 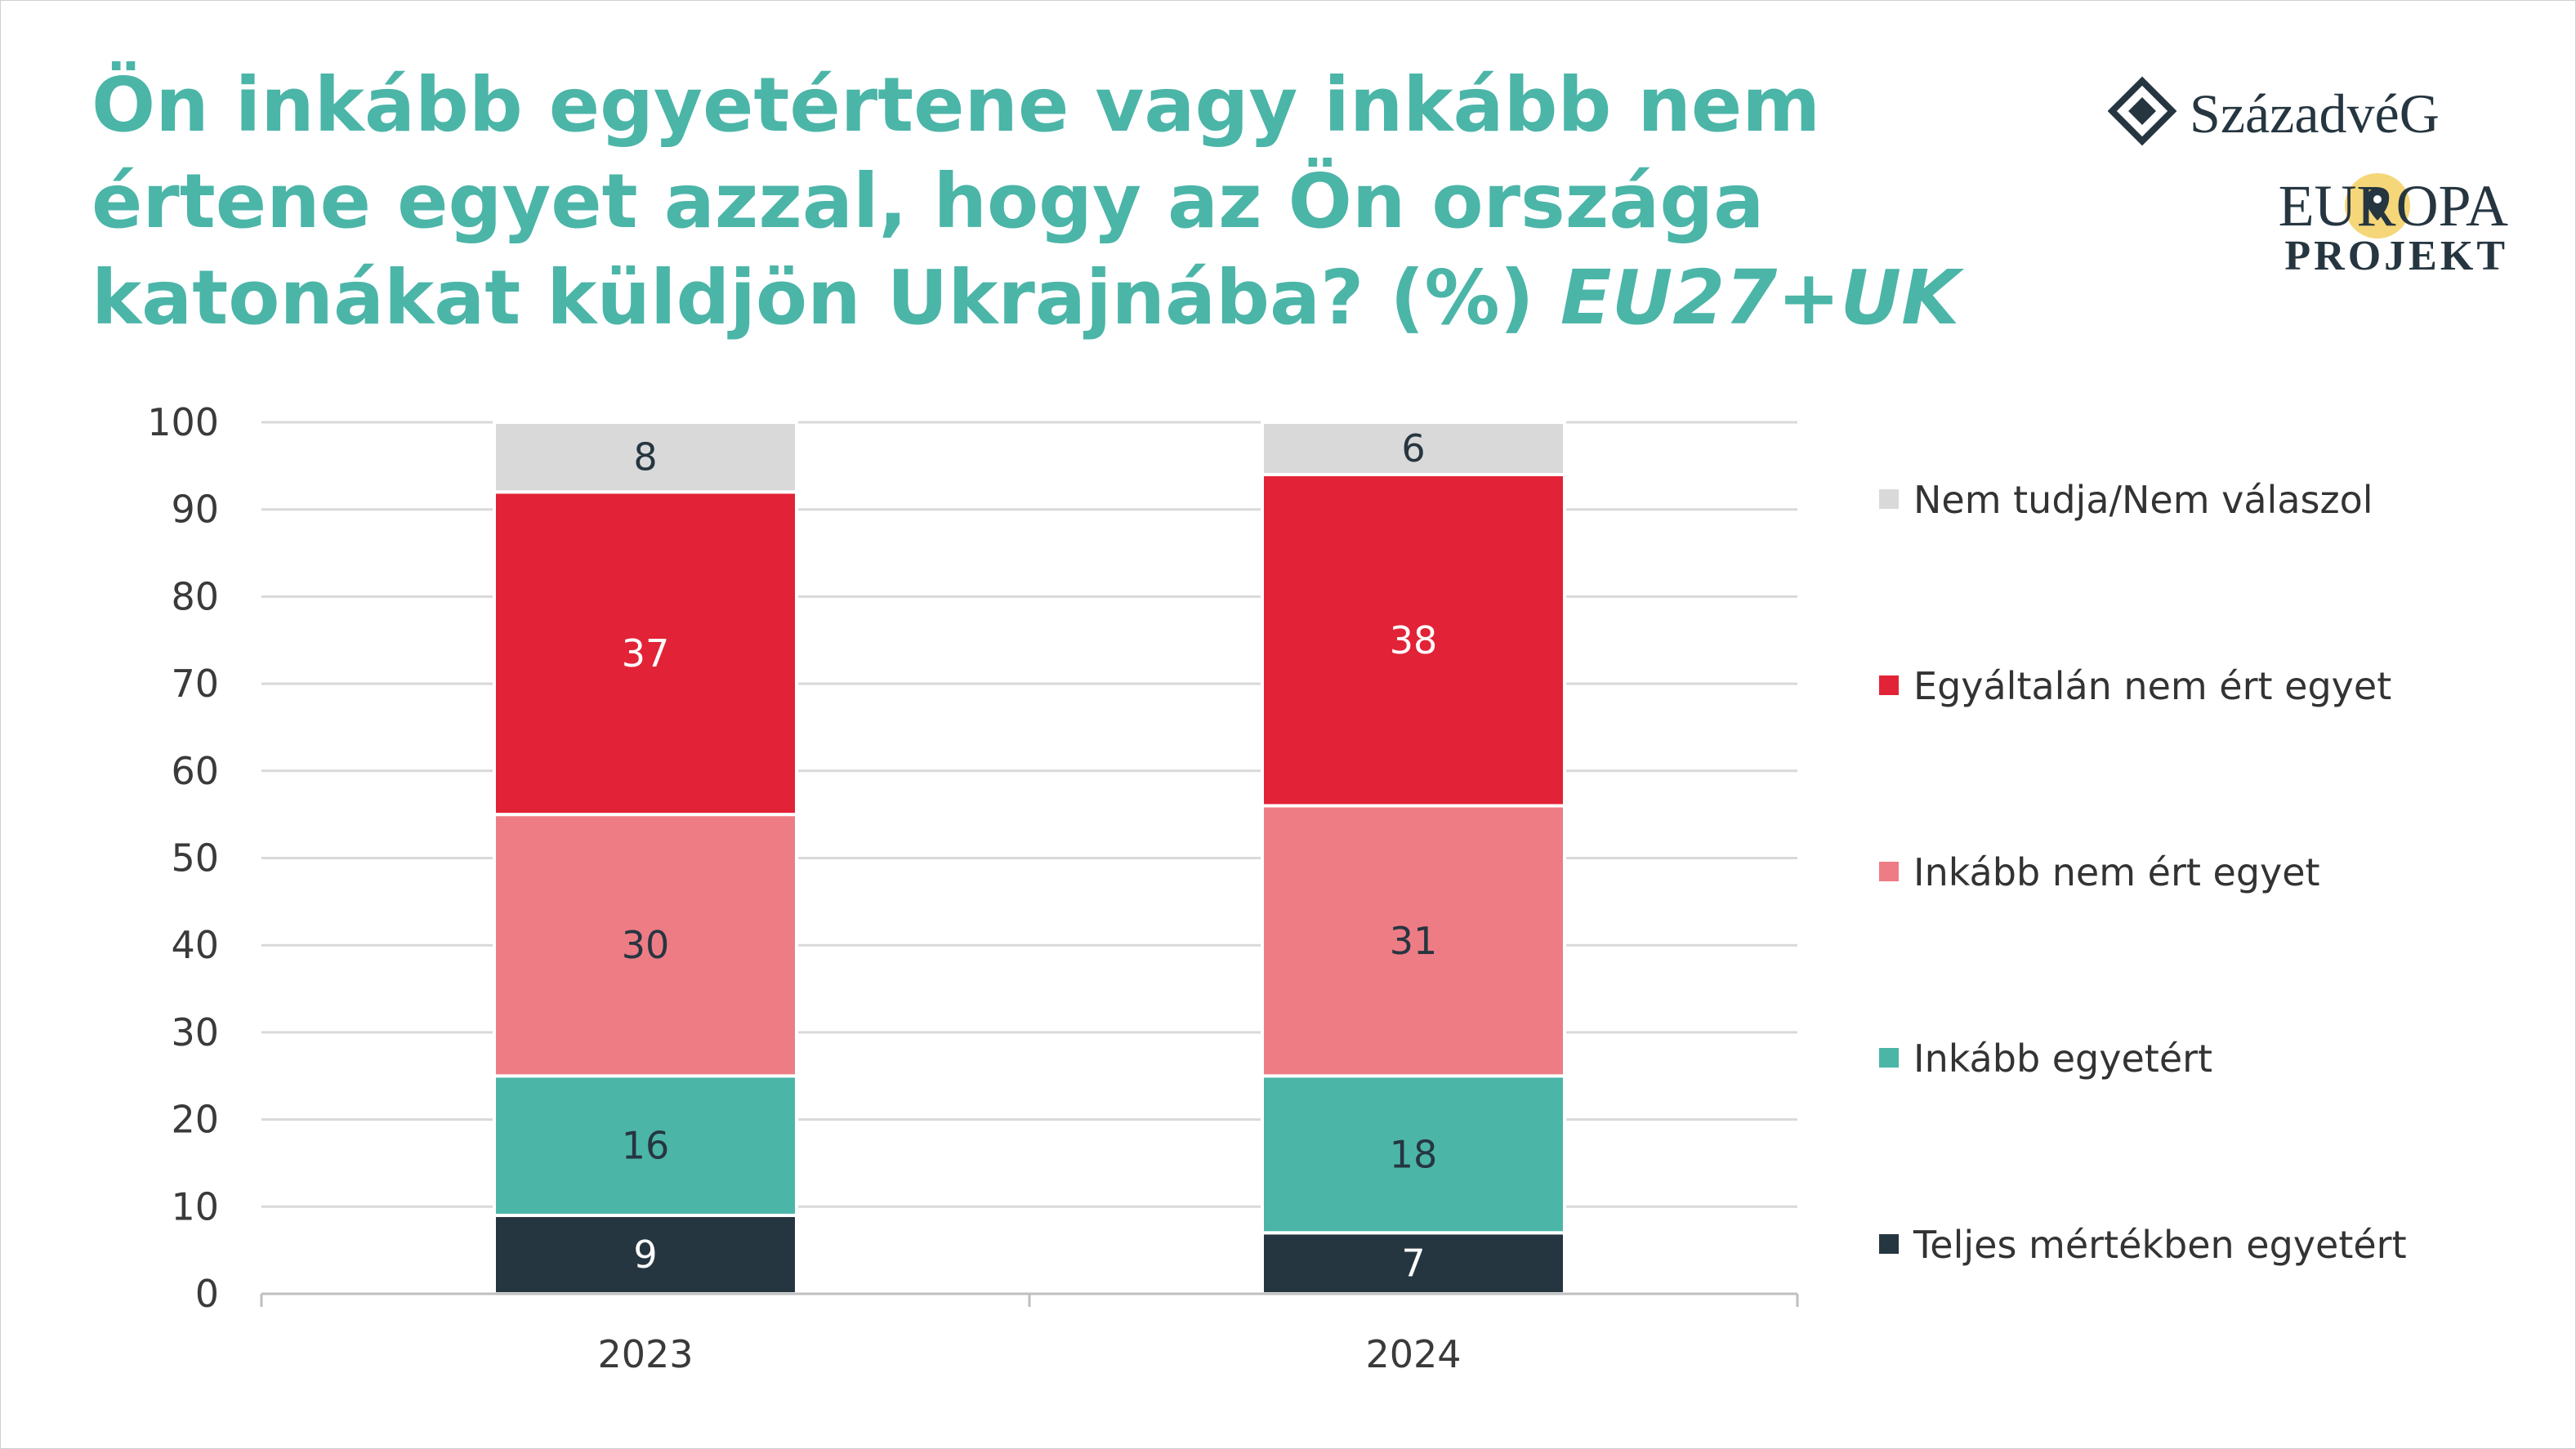 What do you see at coordinates (195, 771) in the screenshot?
I see `y-tick-label: 60` at bounding box center [195, 771].